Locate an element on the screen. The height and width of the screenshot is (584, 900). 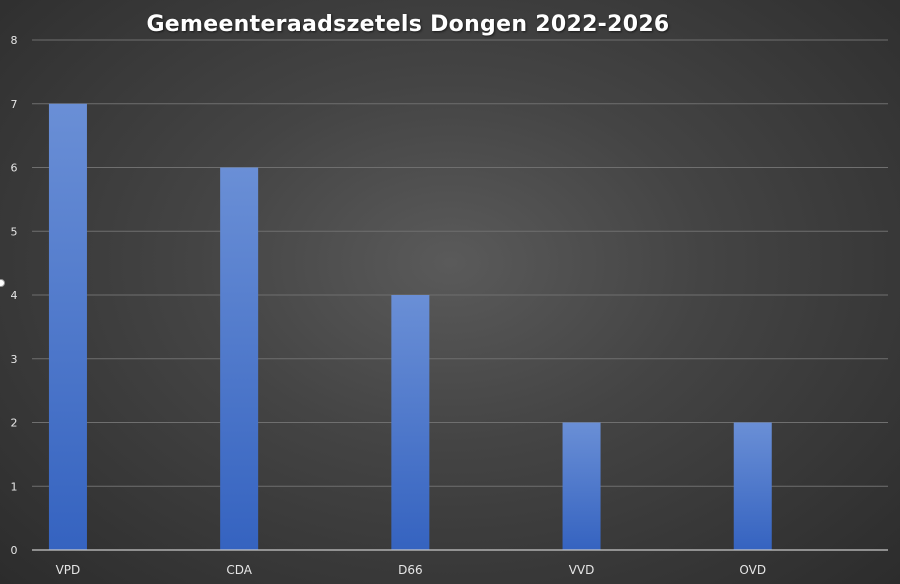
y-tick-label: 7 is located at coordinates (14, 104).